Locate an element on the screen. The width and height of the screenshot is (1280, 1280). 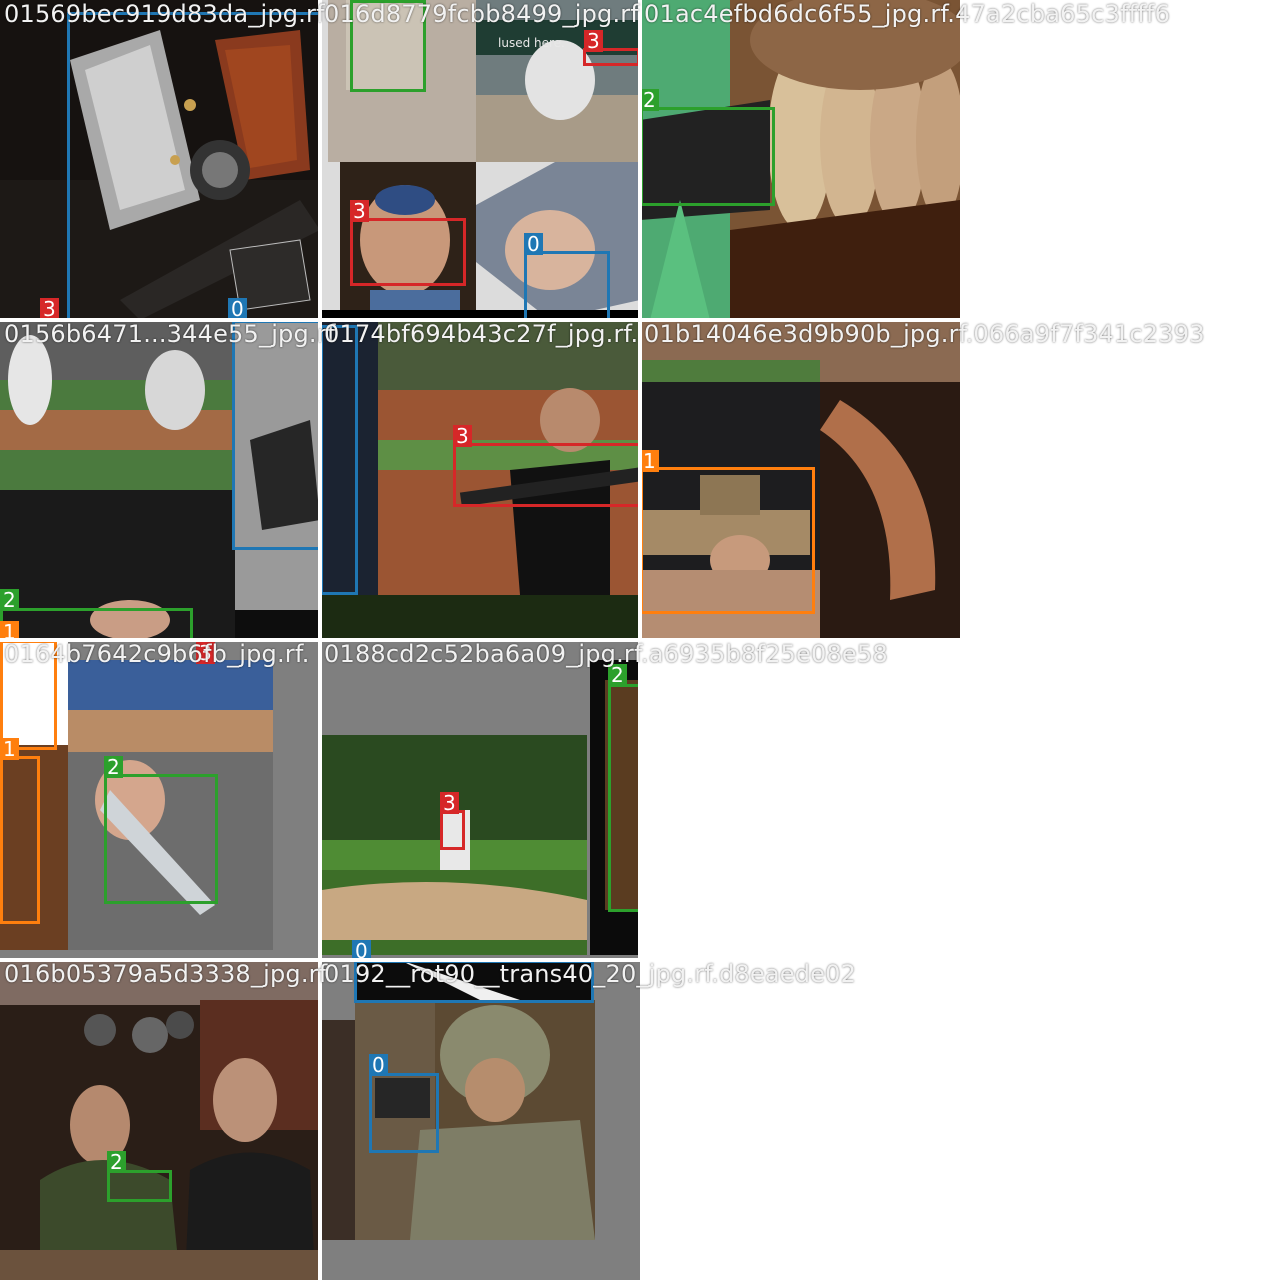
tile-4-box-class0 is located at coordinates (276, 435).